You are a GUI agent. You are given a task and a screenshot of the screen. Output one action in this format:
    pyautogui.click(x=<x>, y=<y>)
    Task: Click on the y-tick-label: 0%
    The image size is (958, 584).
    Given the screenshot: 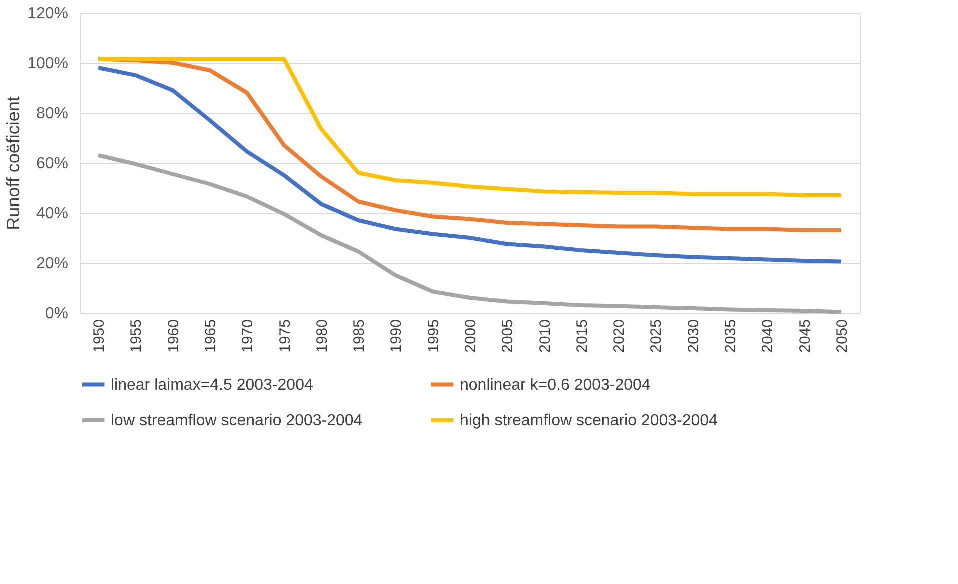 What is the action you would take?
    pyautogui.click(x=56, y=314)
    